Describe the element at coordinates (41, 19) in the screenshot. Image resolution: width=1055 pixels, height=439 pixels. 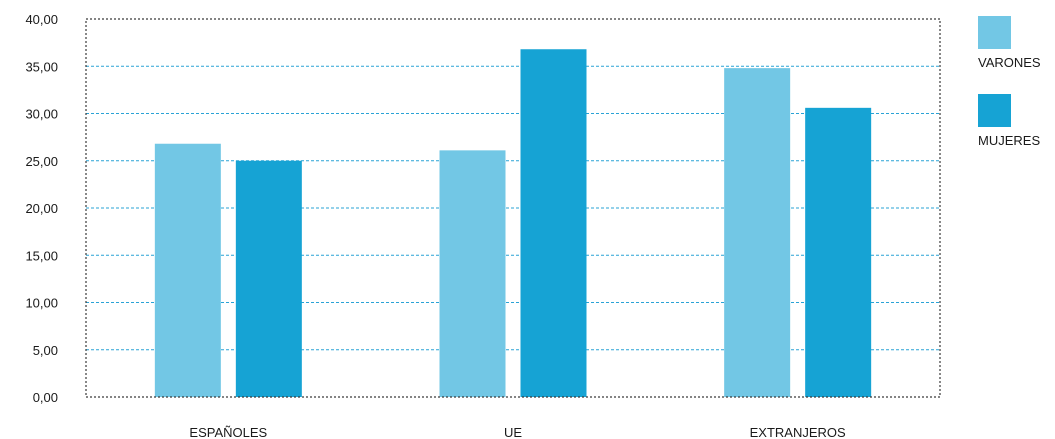
I see `y-tick-label: 40,00` at that location.